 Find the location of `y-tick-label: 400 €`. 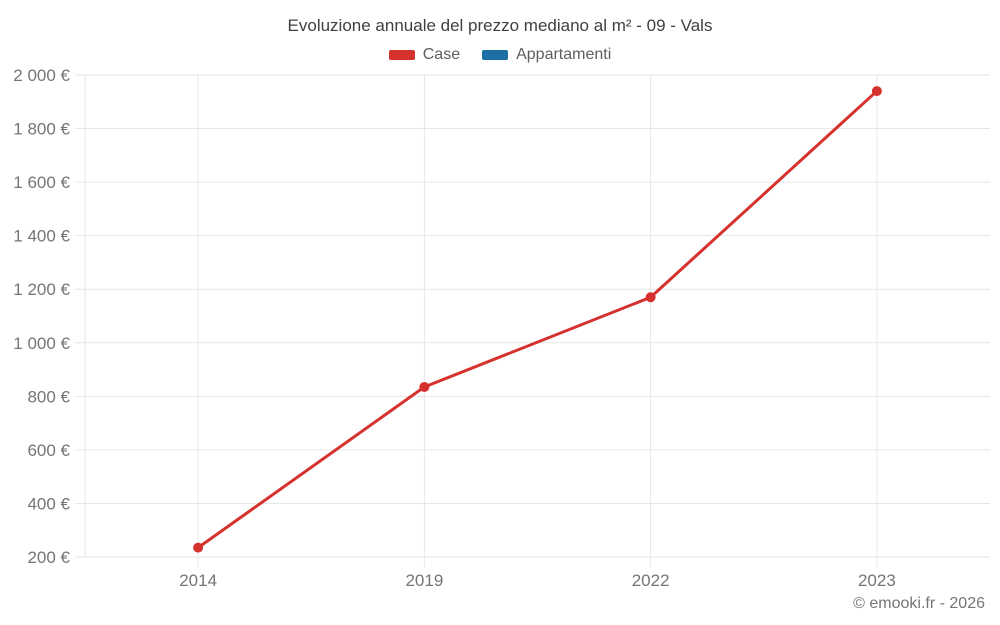

y-tick-label: 400 € is located at coordinates (48, 503).